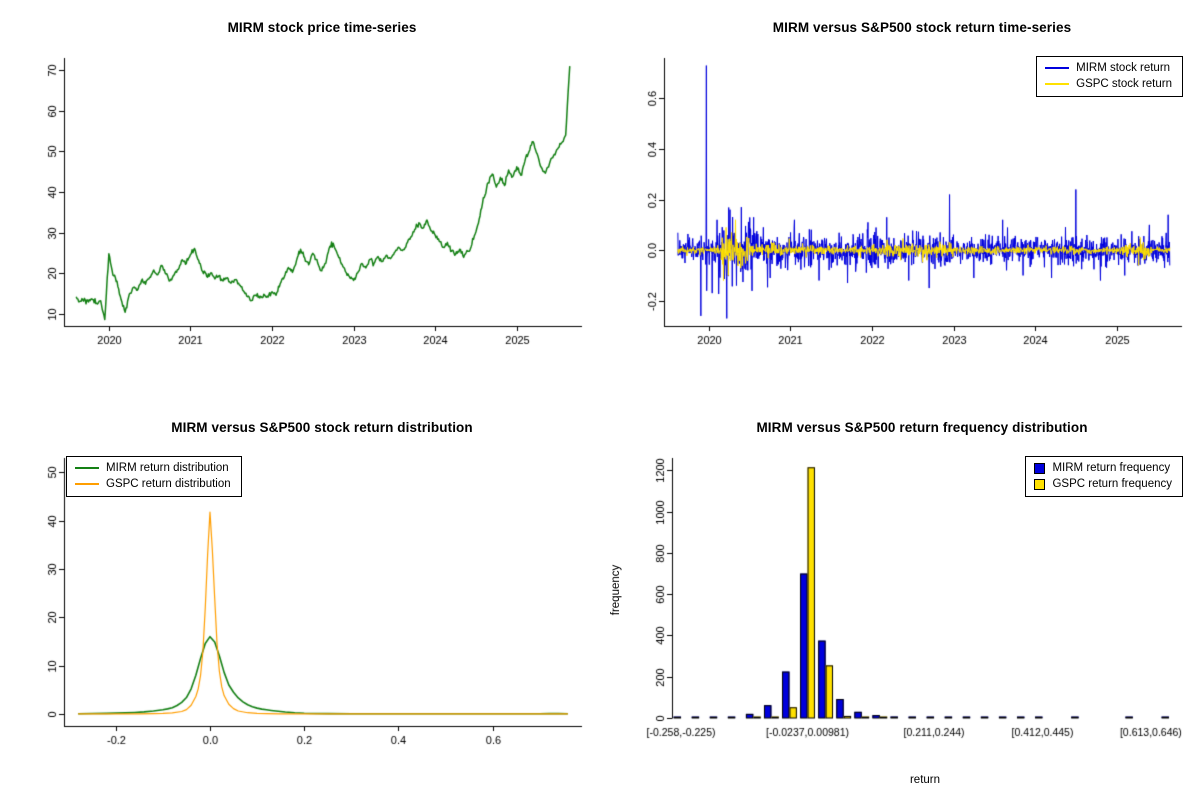  I want to click on legend-label: GSPC stock return, so click(1124, 84).